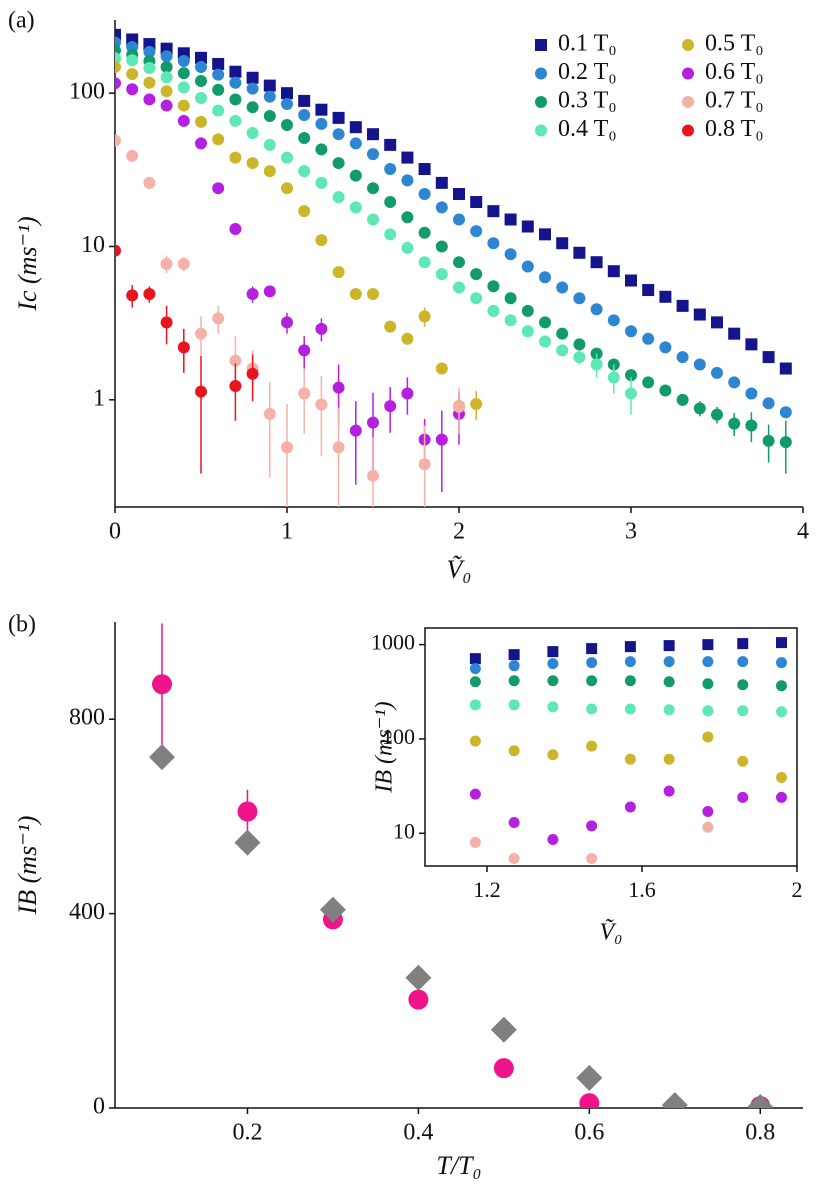  I want to click on y-axis-label: Ic (ms⁻¹), so click(27, 263).